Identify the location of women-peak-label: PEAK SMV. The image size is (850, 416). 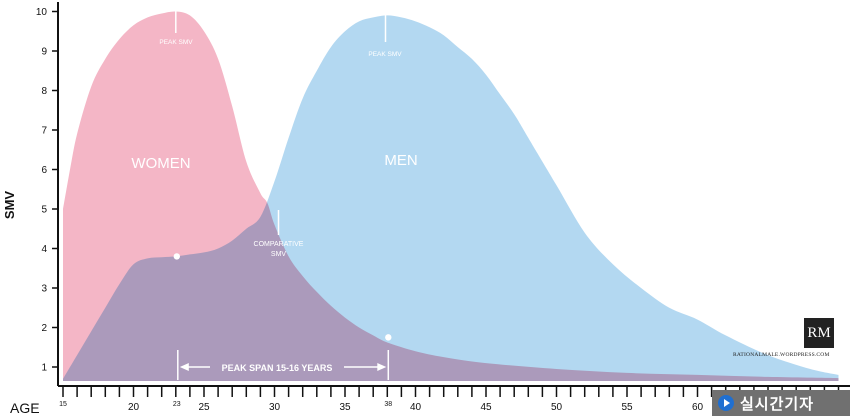
(176, 42).